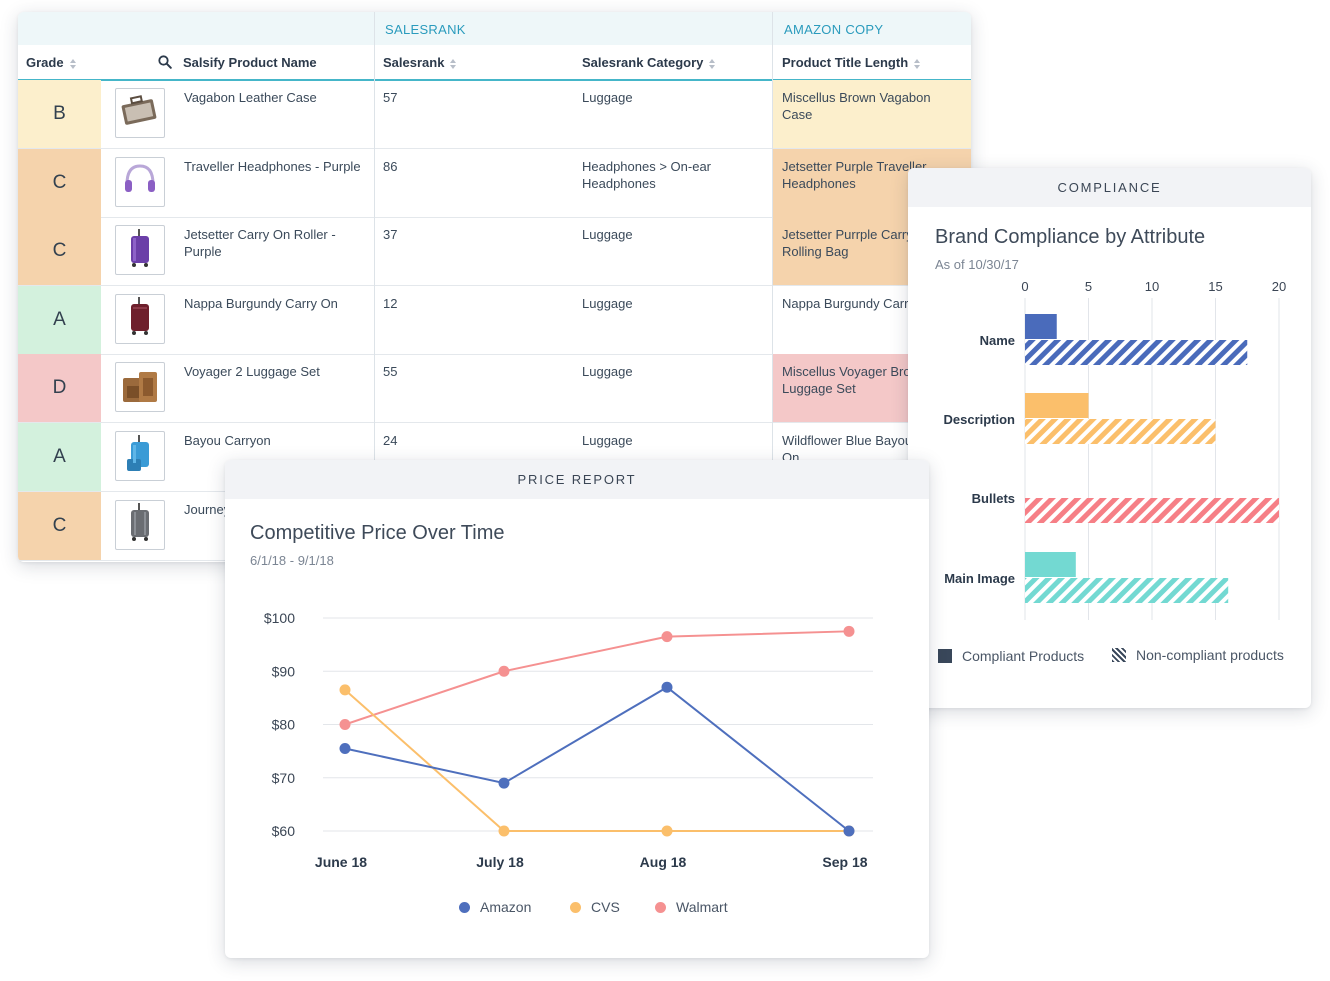  Describe the element at coordinates (284, 671) in the screenshot. I see `y-tick-label: $90` at that location.